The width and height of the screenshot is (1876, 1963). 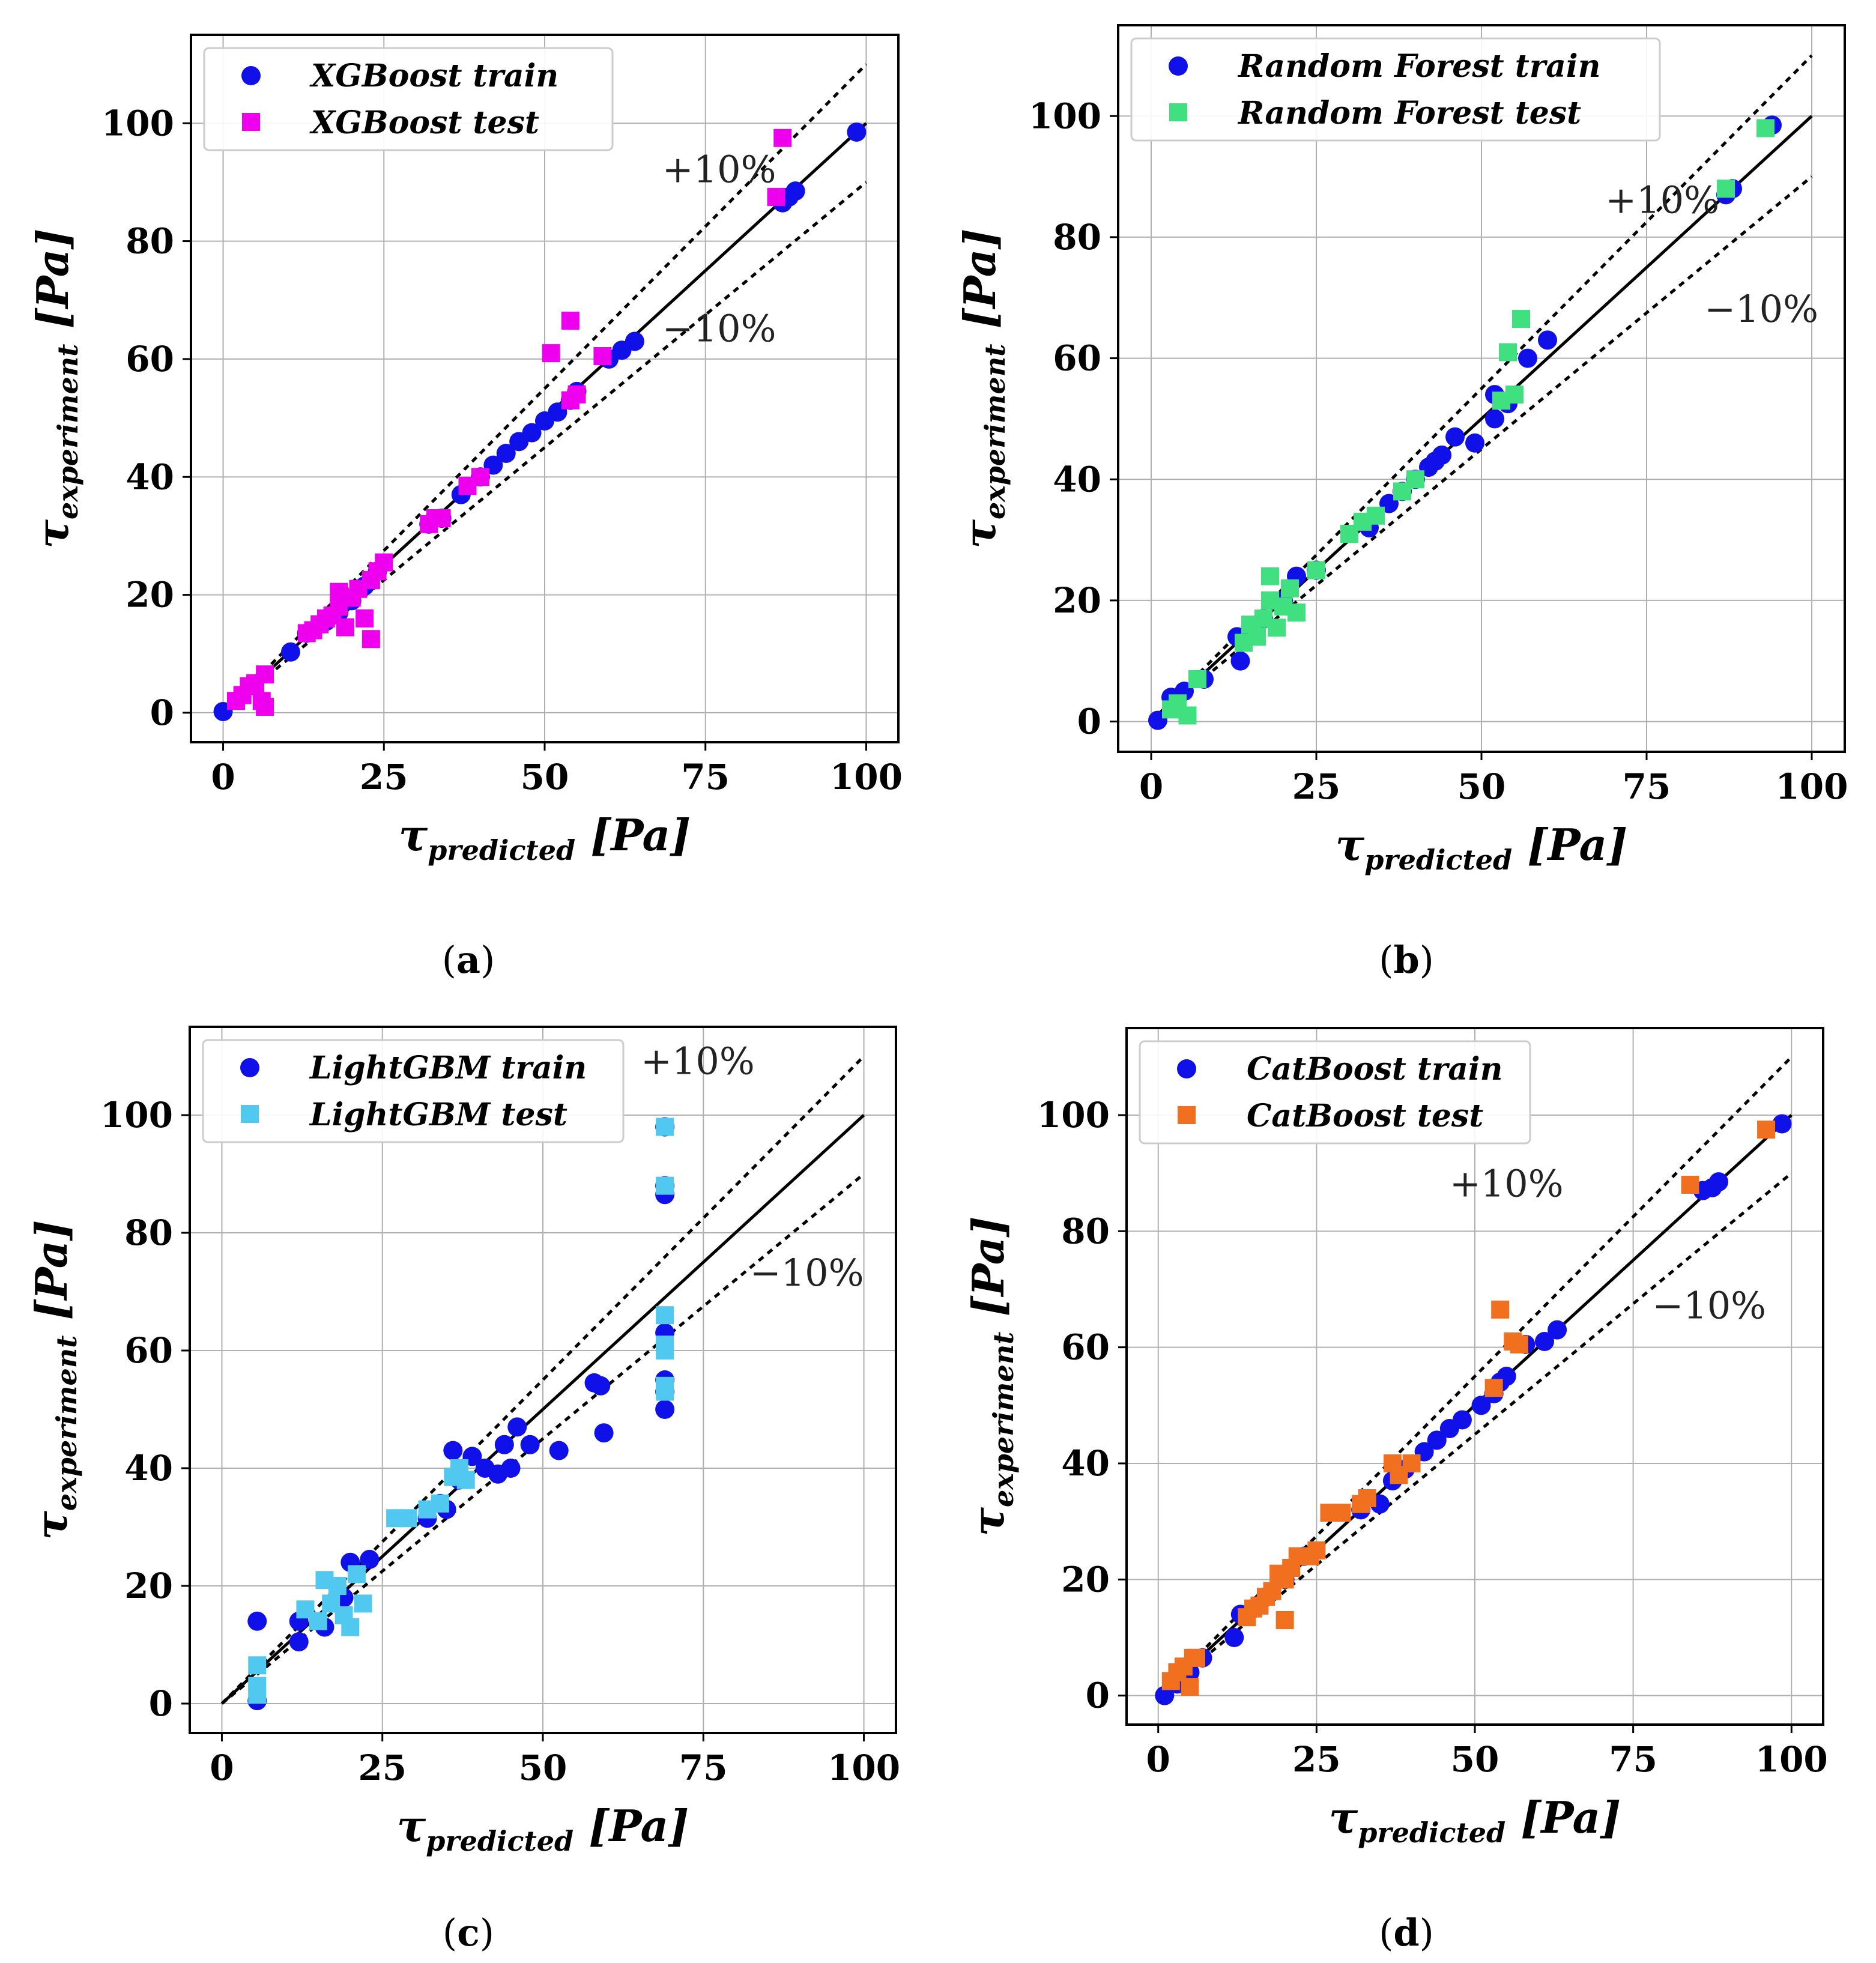 What do you see at coordinates (433, 76) in the screenshot?
I see `legend-train-label: XGBoost train` at bounding box center [433, 76].